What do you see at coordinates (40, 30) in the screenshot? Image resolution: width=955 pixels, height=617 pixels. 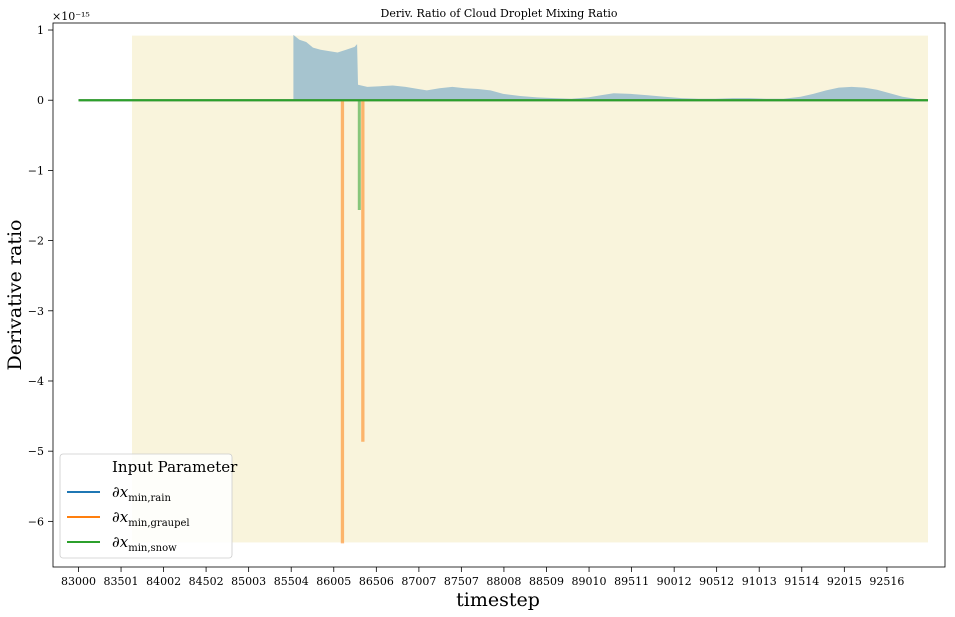 I see `y-tick-label: 1` at bounding box center [40, 30].